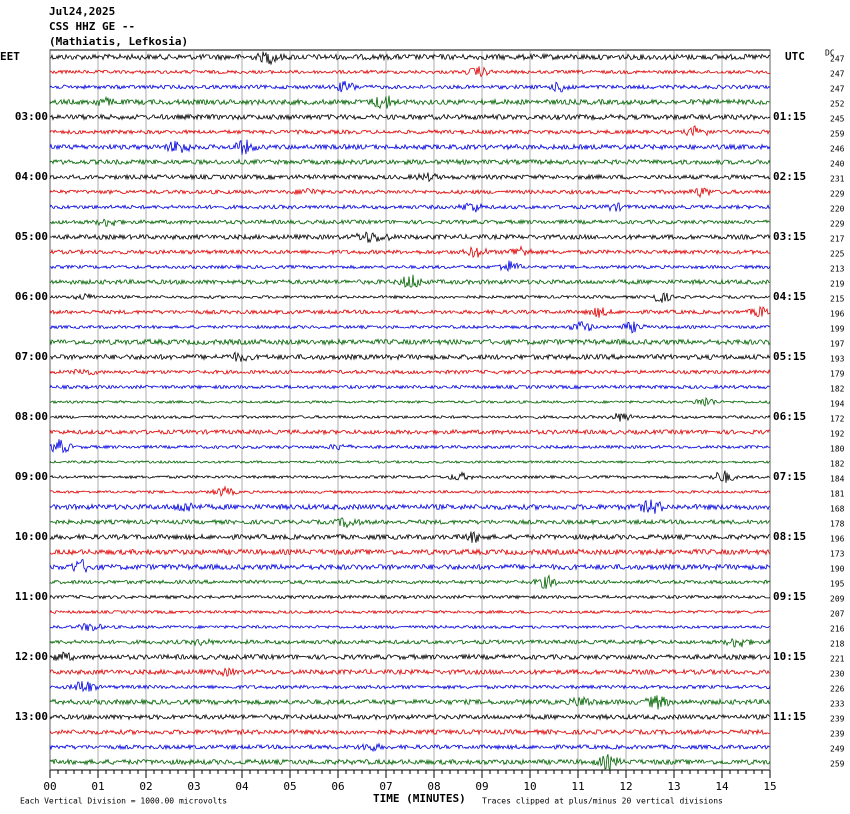 This screenshot has height=814, width=850. What do you see at coordinates (837, 569) in the screenshot?
I see `dc-value: 190` at bounding box center [837, 569].